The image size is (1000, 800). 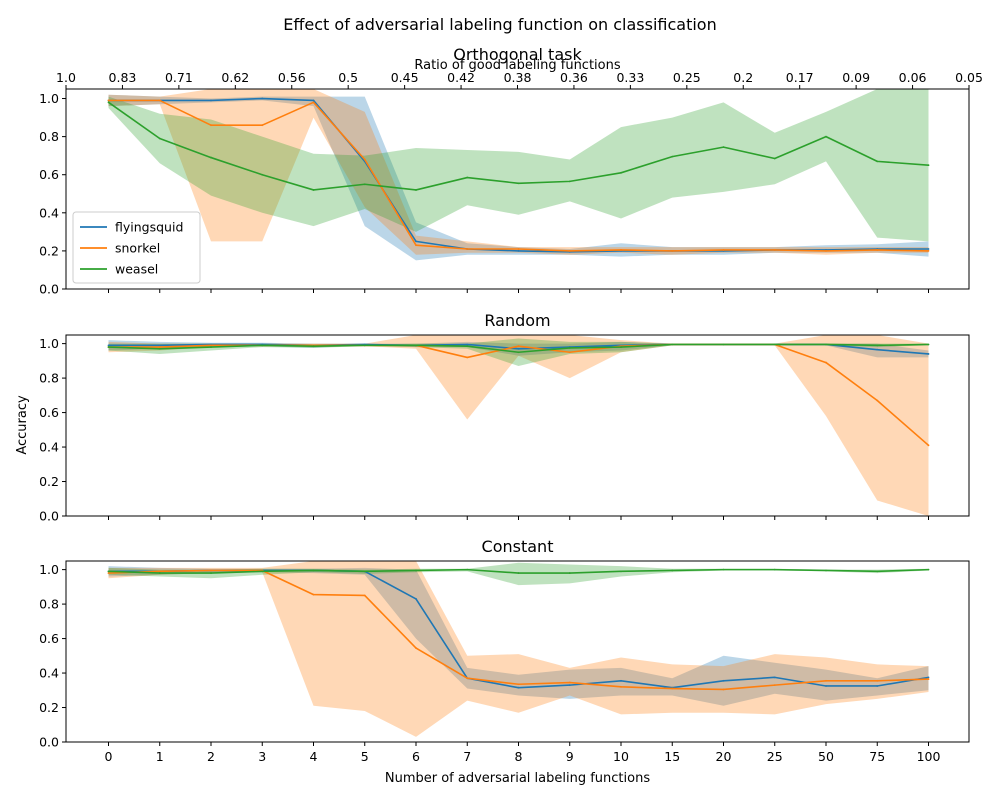 What do you see at coordinates (518, 77) in the screenshot?
I see `top-x-tick-label: 0.38` at bounding box center [518, 77].